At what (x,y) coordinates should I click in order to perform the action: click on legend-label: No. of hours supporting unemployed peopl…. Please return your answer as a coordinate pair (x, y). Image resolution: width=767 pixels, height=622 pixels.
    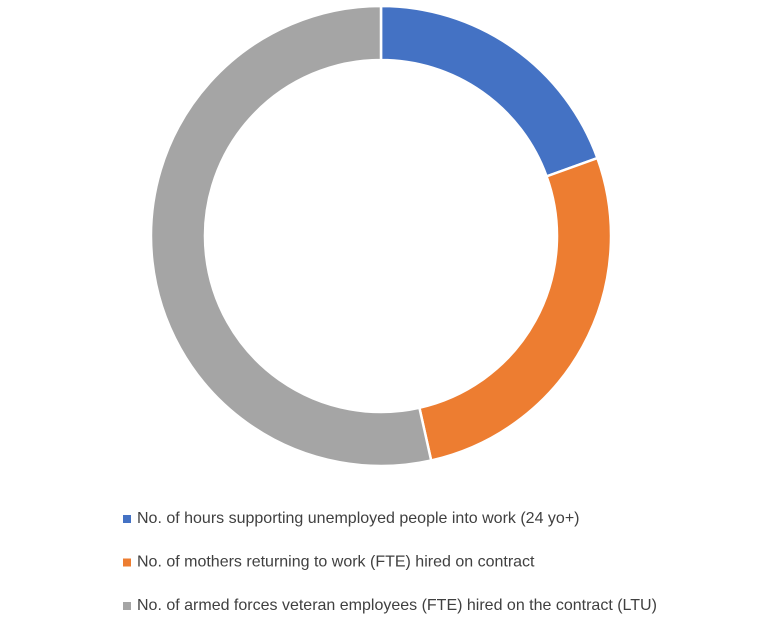
    Looking at the image, I should click on (358, 518).